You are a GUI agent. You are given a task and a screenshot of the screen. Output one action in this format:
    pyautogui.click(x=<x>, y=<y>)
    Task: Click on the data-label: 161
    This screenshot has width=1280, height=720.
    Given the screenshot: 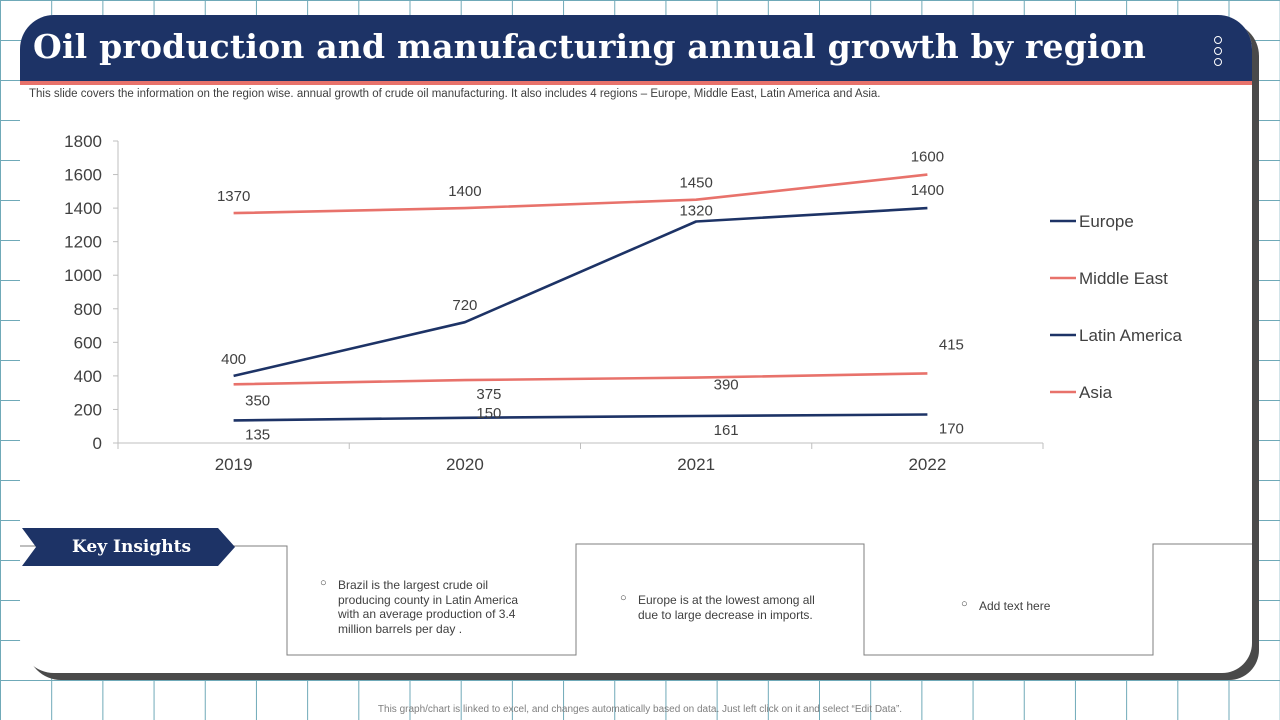 What is the action you would take?
    pyautogui.click(x=726, y=430)
    